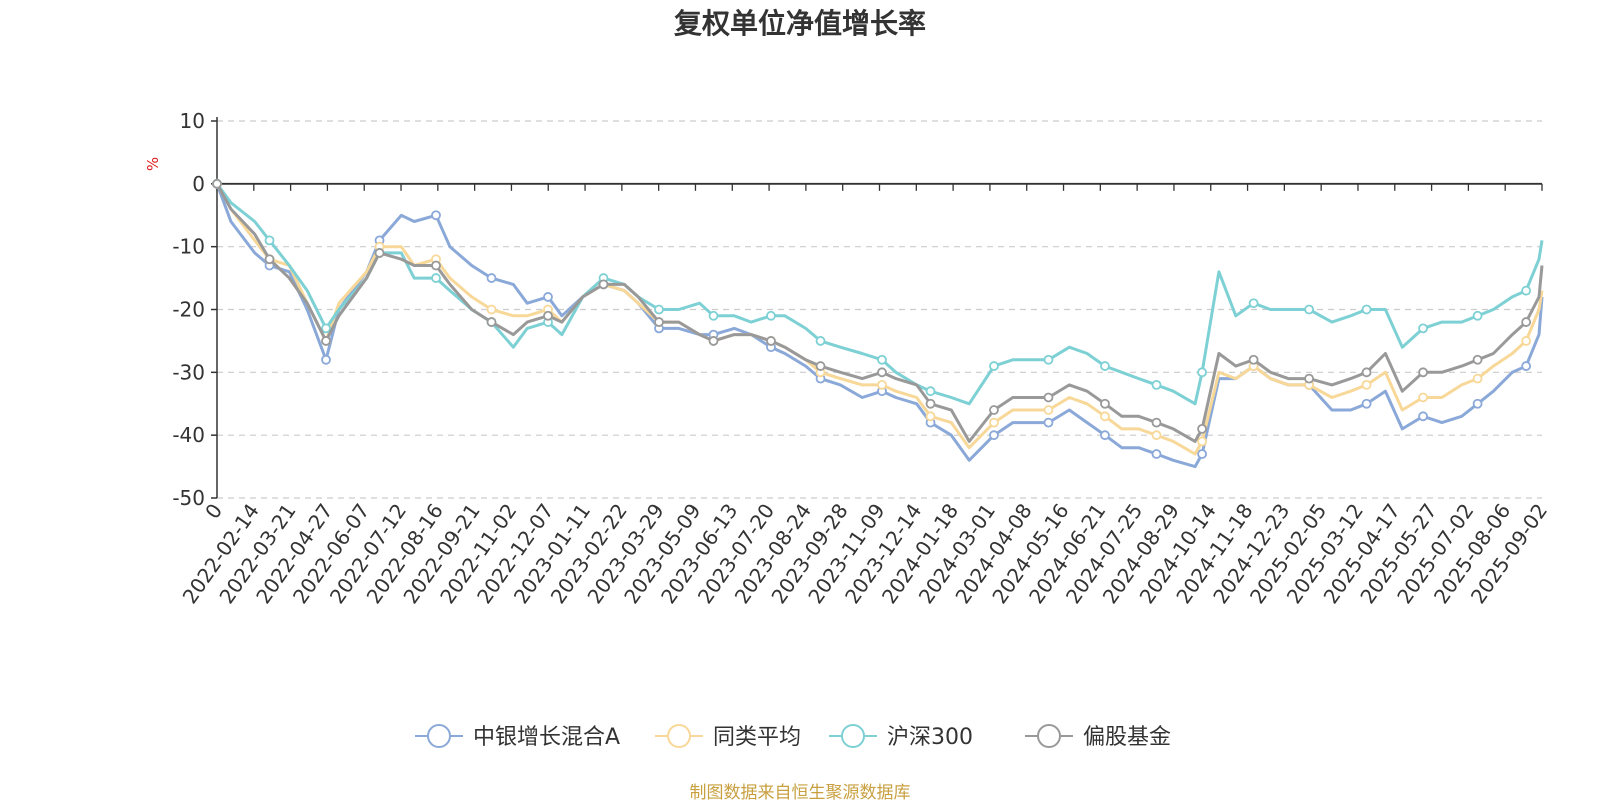  I want to click on x-tick-label: 0, so click(213, 511).